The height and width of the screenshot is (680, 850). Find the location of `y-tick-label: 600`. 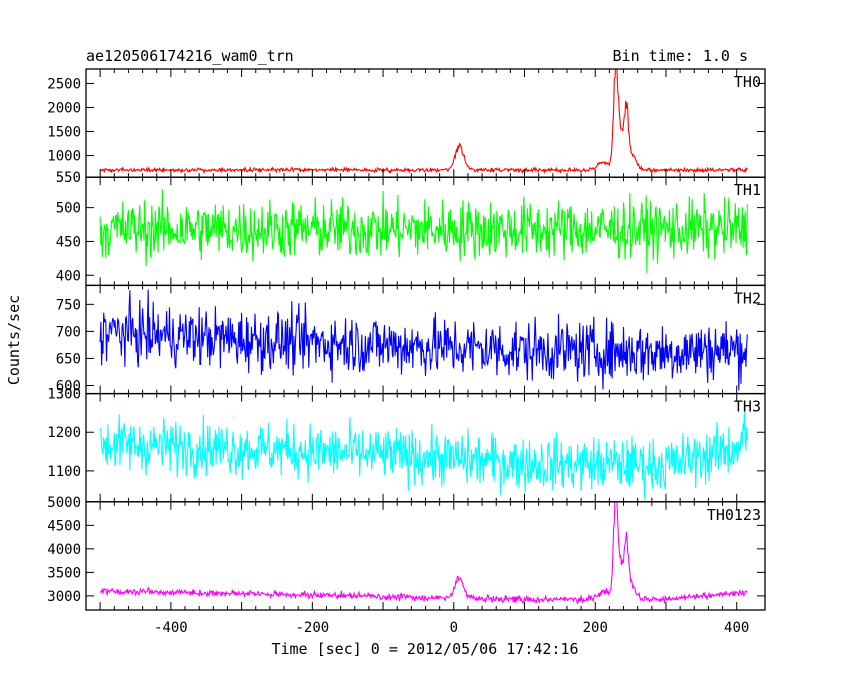

y-tick-label: 600 is located at coordinates (68, 386).